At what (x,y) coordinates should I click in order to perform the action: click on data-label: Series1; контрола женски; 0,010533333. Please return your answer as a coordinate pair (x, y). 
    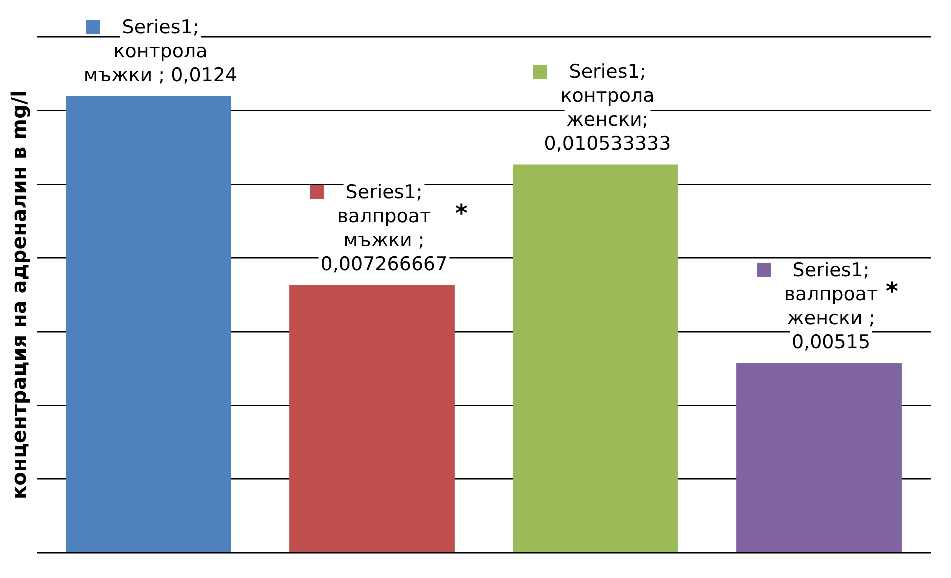
    Looking at the image, I should click on (608, 108).